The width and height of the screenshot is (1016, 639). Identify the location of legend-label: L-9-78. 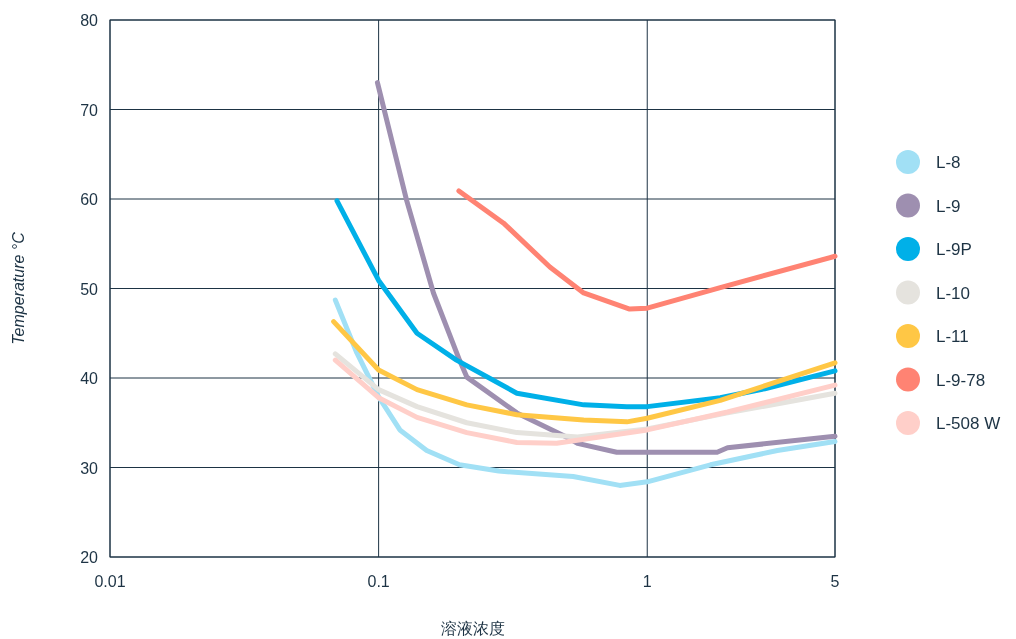
(961, 380).